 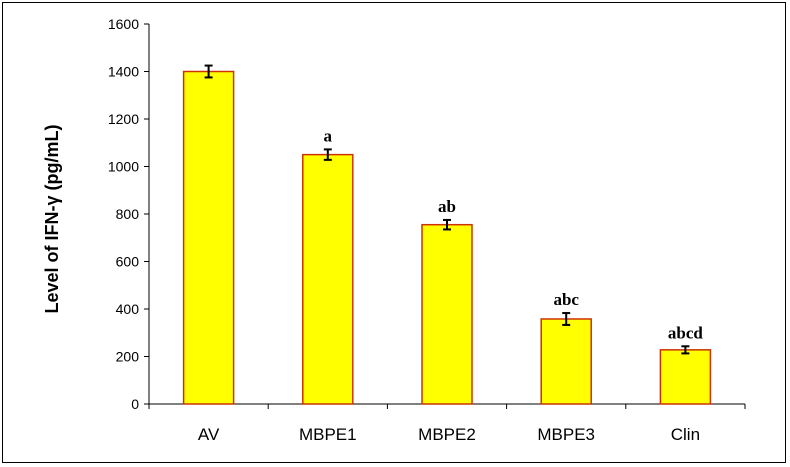 I want to click on y-tick-label: 1200, so click(x=123, y=119).